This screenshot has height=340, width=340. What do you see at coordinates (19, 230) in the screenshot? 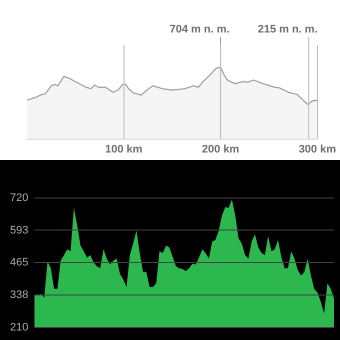
I see `y-tick-label: 593` at bounding box center [19, 230].